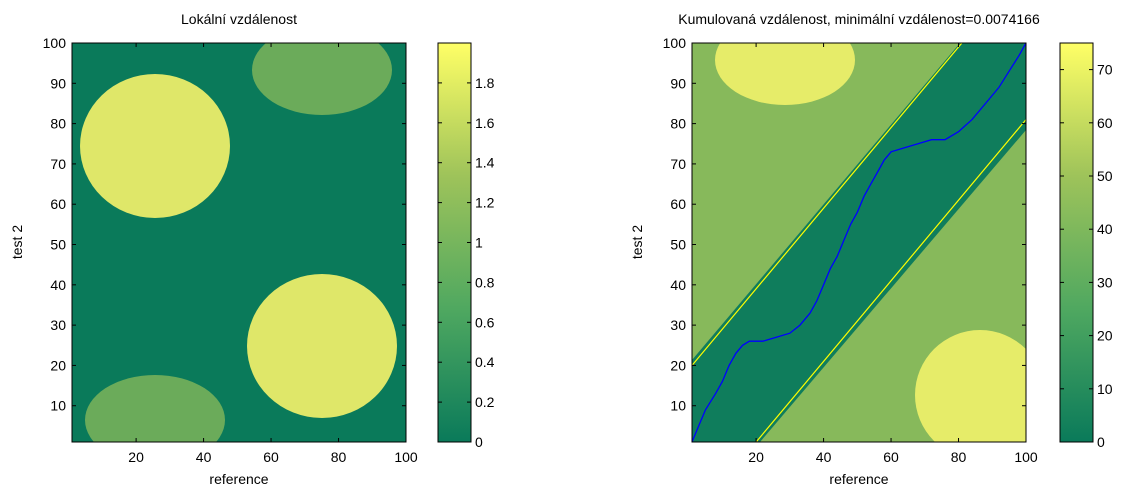 Image resolution: width=1125 pixels, height=490 pixels. I want to click on chart2-ylabel: test 2, so click(637, 242).